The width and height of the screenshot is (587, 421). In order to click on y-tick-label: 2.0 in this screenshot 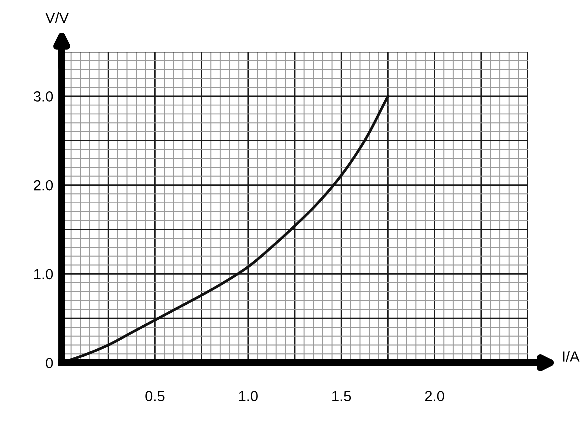, I will do `click(44, 185)`.